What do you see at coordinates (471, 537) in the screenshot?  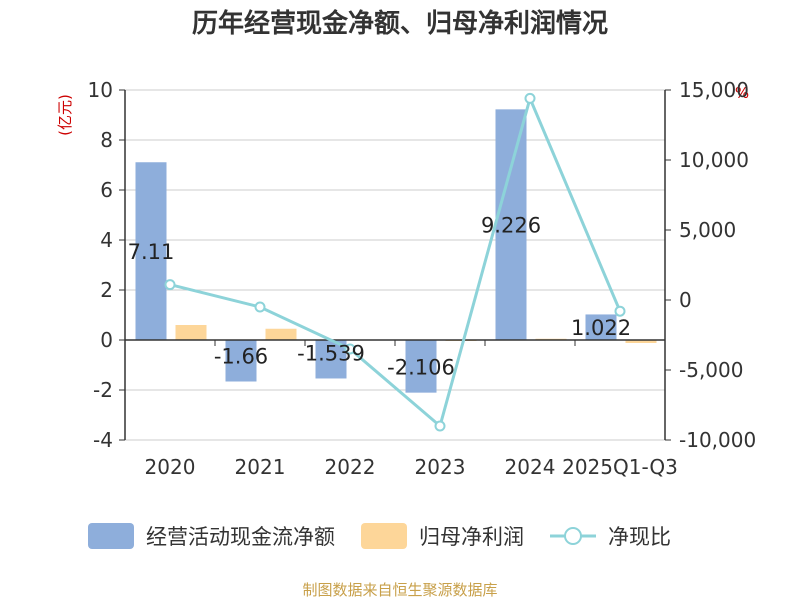 I see `legend-label: 归母净利润` at bounding box center [471, 537].